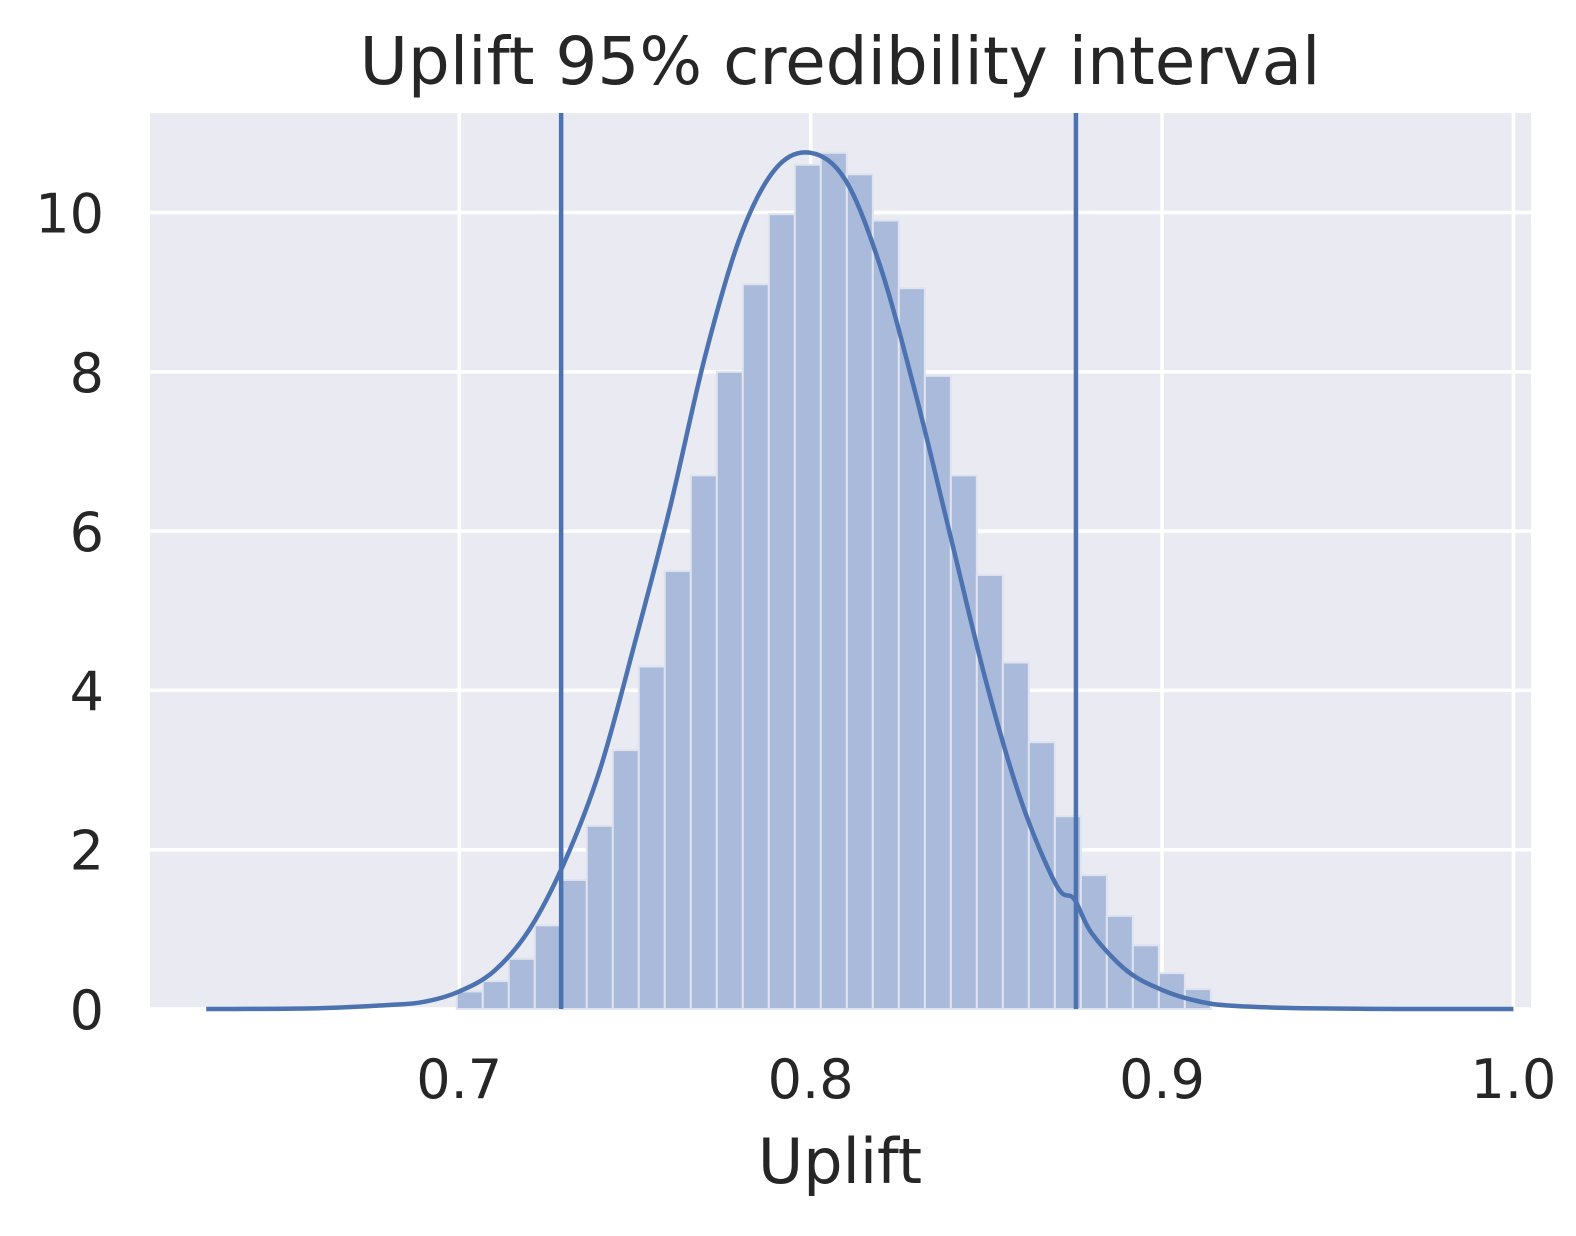  What do you see at coordinates (811, 1079) in the screenshot?
I see `x-tick-label: 0.8` at bounding box center [811, 1079].